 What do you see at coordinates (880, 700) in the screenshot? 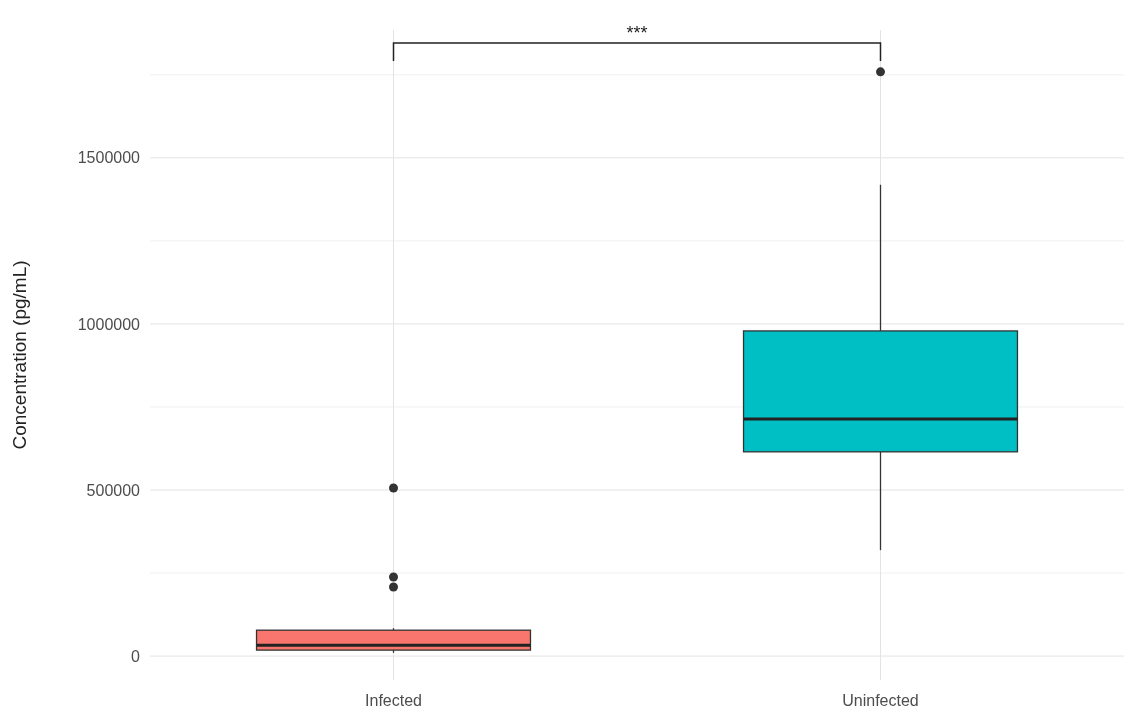
I see `x-tick-label: Uninfected` at bounding box center [880, 700].